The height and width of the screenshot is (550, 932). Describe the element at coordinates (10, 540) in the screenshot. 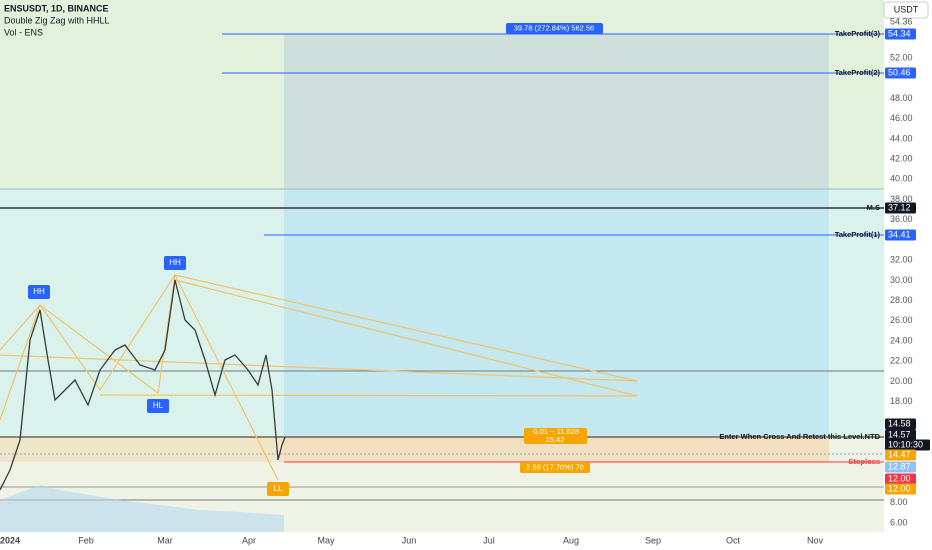

I see `time-tick-label: 2024` at that location.